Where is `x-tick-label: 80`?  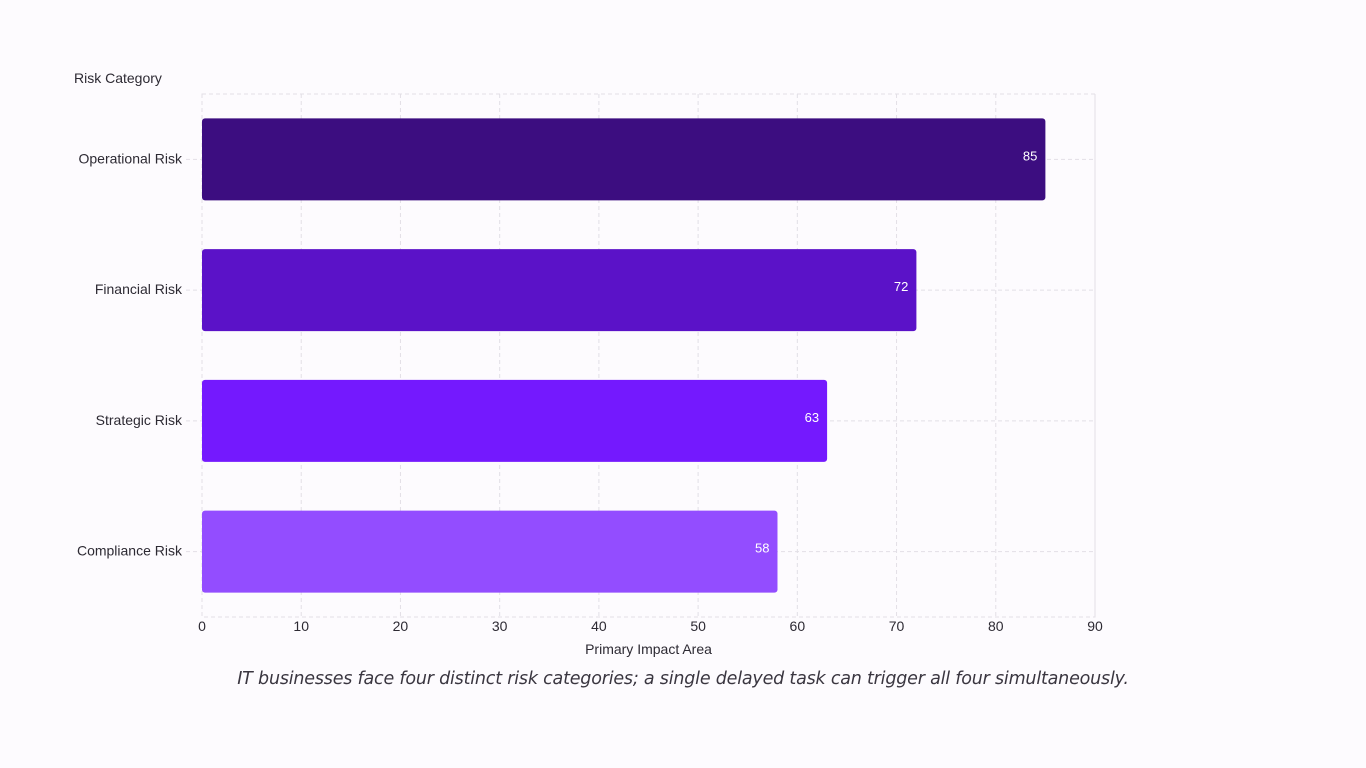 x-tick-label: 80 is located at coordinates (996, 626).